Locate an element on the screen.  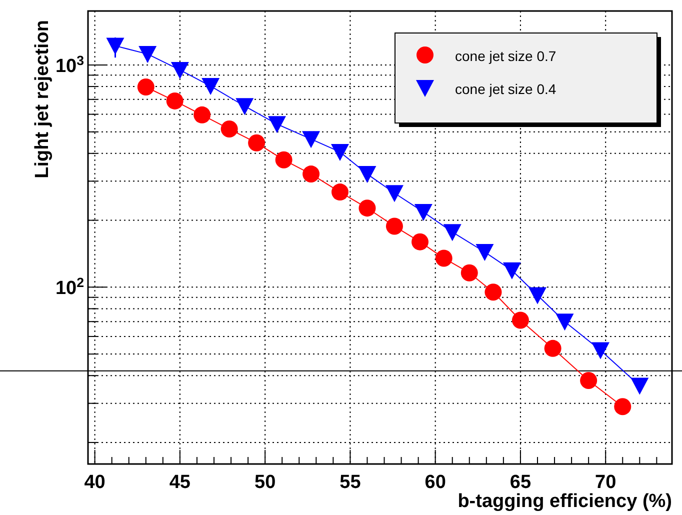
x-tick-label: 50 is located at coordinates (265, 482).